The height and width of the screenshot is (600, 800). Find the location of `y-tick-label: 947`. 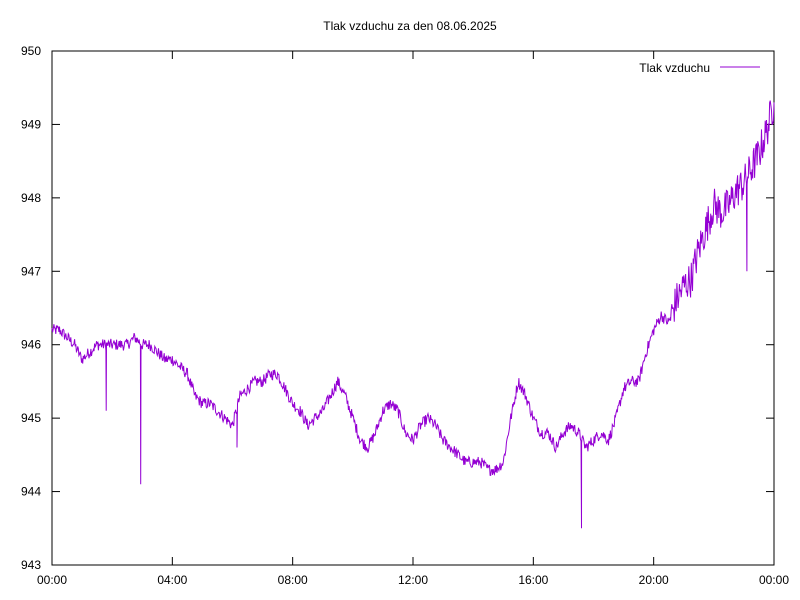

y-tick-label: 947 is located at coordinates (31, 271).